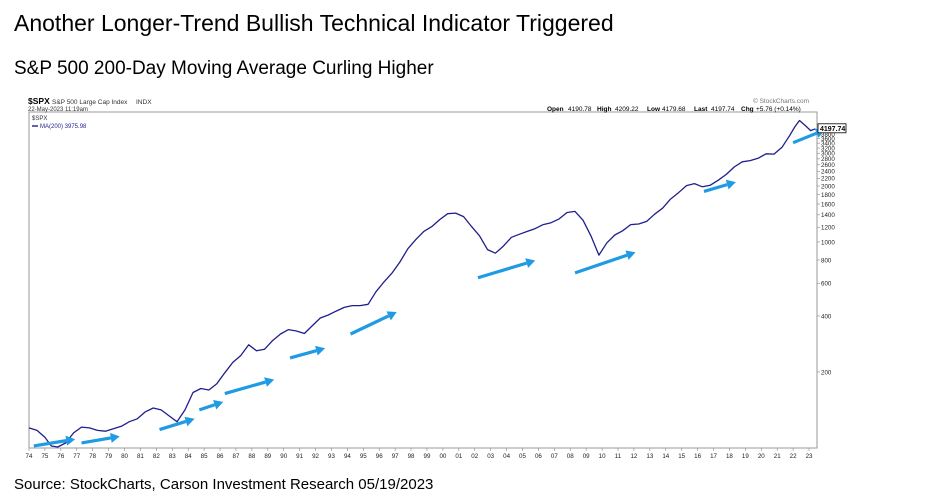 The height and width of the screenshot is (498, 936). Describe the element at coordinates (411, 456) in the screenshot. I see `x-tick-label: 98` at that location.